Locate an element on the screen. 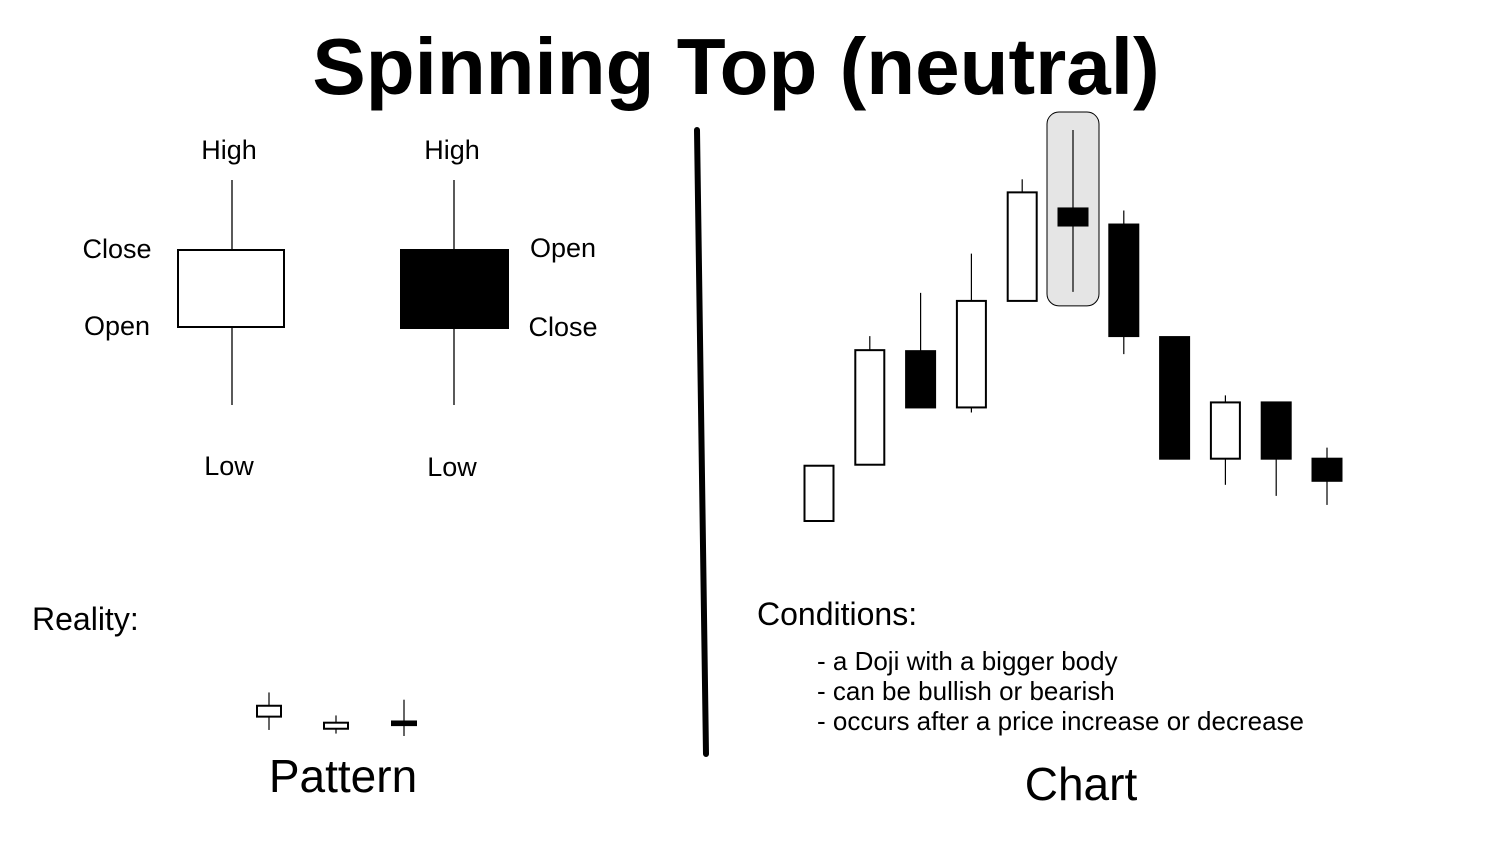 The width and height of the screenshot is (1500, 844). chart-caption: Chart is located at coordinates (1081, 784).